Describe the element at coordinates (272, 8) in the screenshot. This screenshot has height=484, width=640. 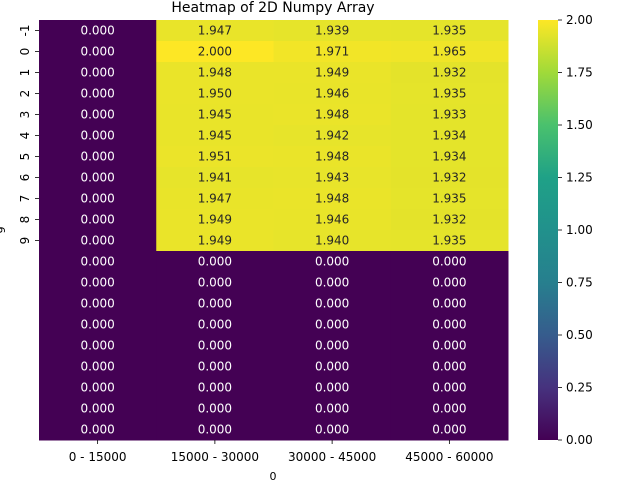
I see `chart-title: Heatmap of 2D Numpy Array` at that location.